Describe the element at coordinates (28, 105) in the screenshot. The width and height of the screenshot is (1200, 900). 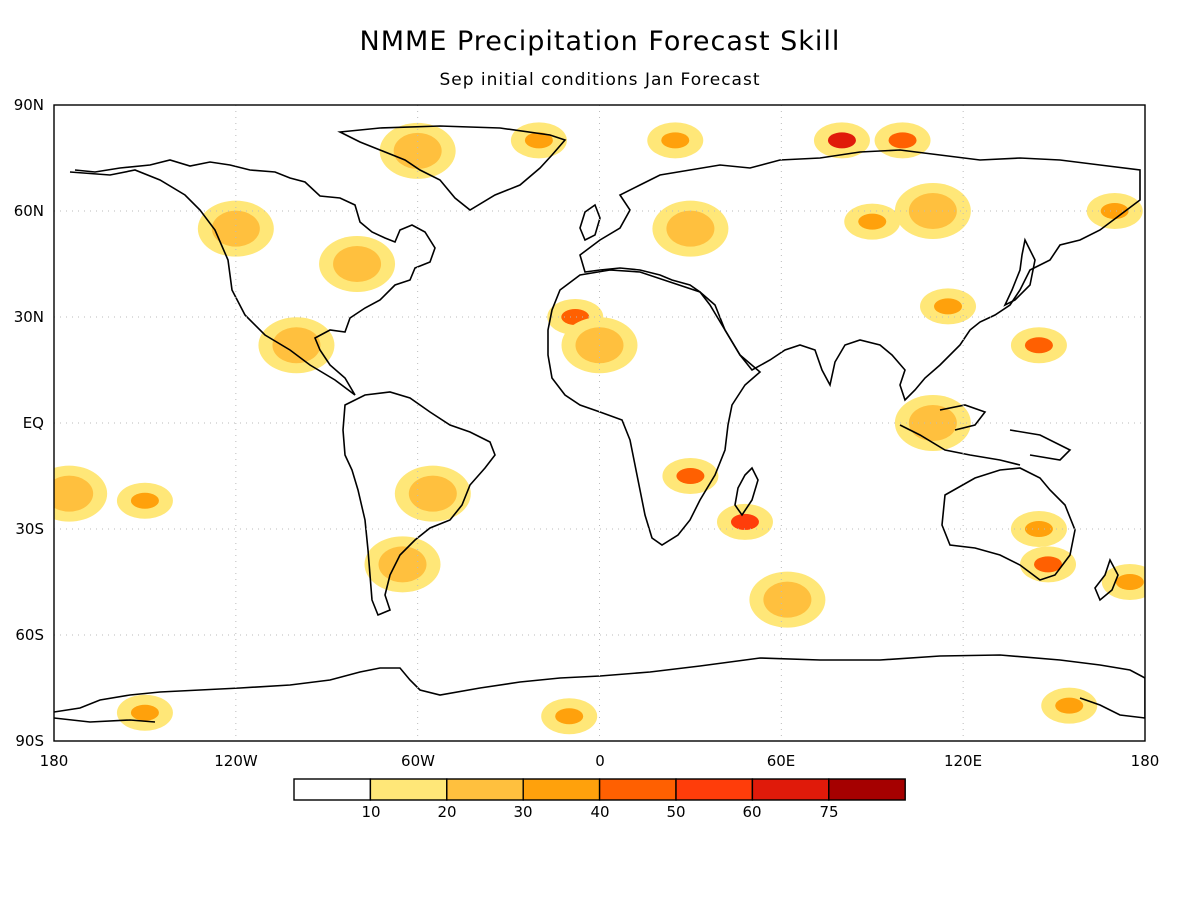
I see `lat-label-90n: 90N` at that location.